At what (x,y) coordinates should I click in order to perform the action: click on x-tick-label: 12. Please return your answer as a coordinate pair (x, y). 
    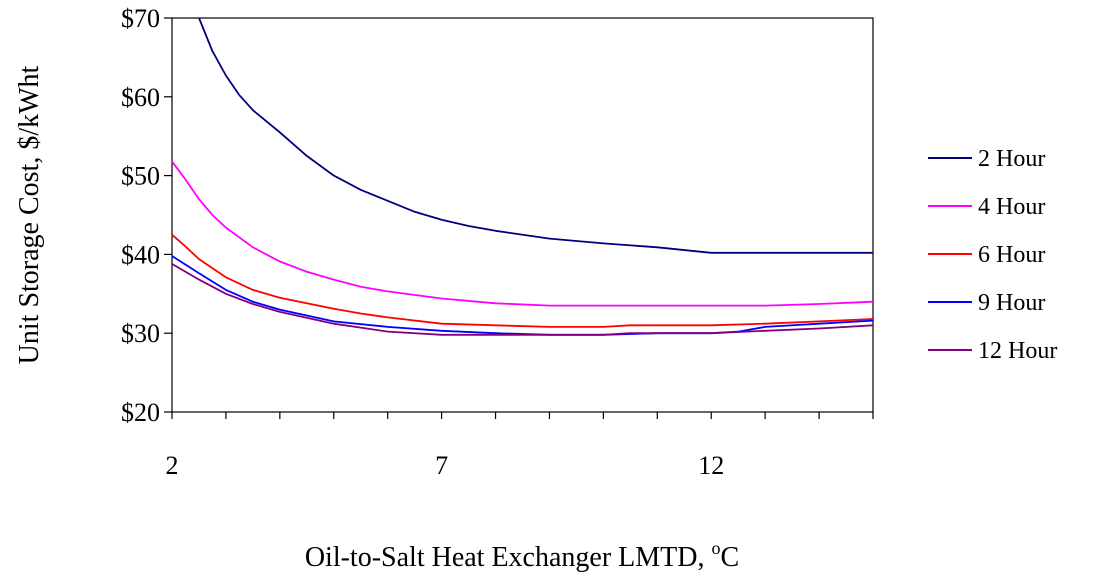
    Looking at the image, I should click on (711, 465).